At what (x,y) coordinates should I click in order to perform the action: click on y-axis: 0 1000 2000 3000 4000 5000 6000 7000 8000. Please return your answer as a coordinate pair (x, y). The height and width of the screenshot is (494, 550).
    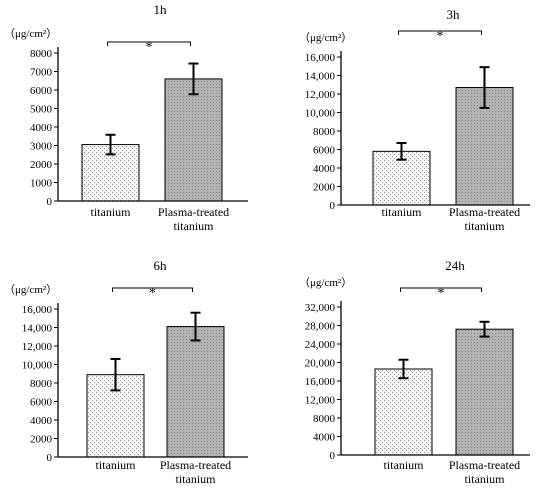
    Looking at the image, I should click on (44, 127).